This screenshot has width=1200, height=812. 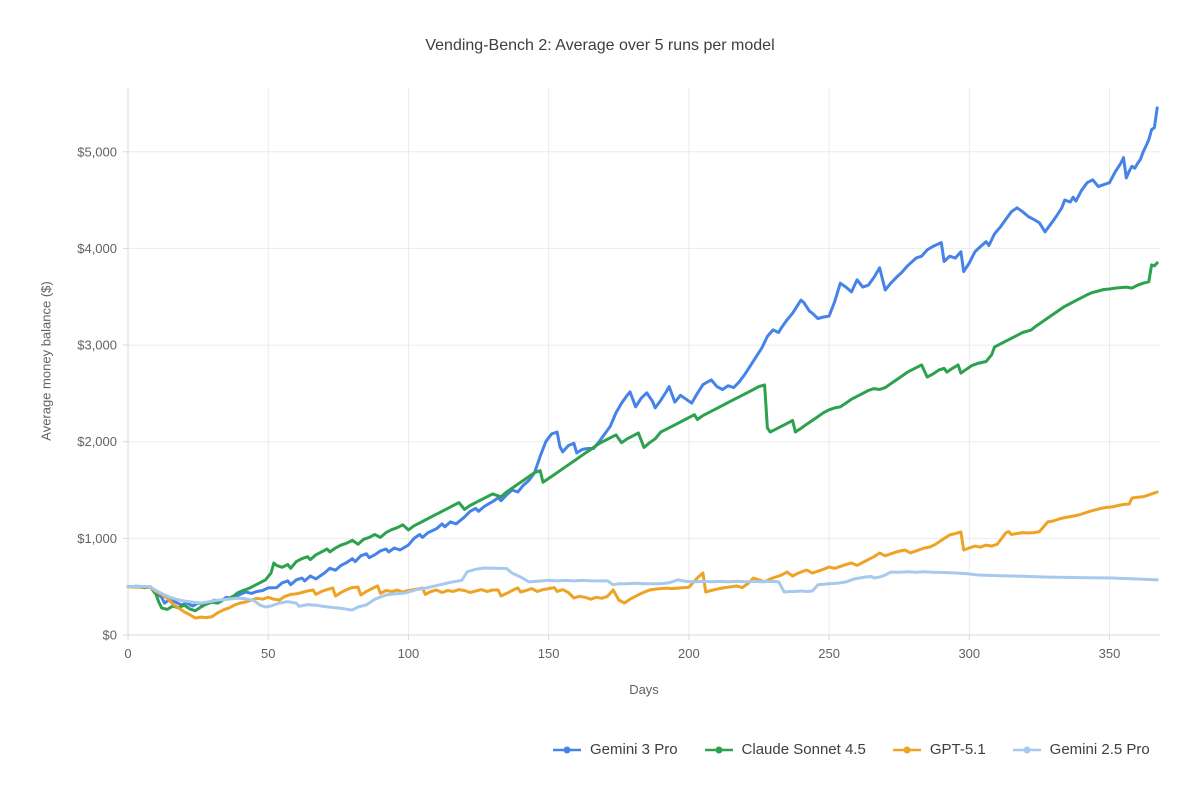 What do you see at coordinates (689, 653) in the screenshot?
I see `x-tick-label: 200` at bounding box center [689, 653].